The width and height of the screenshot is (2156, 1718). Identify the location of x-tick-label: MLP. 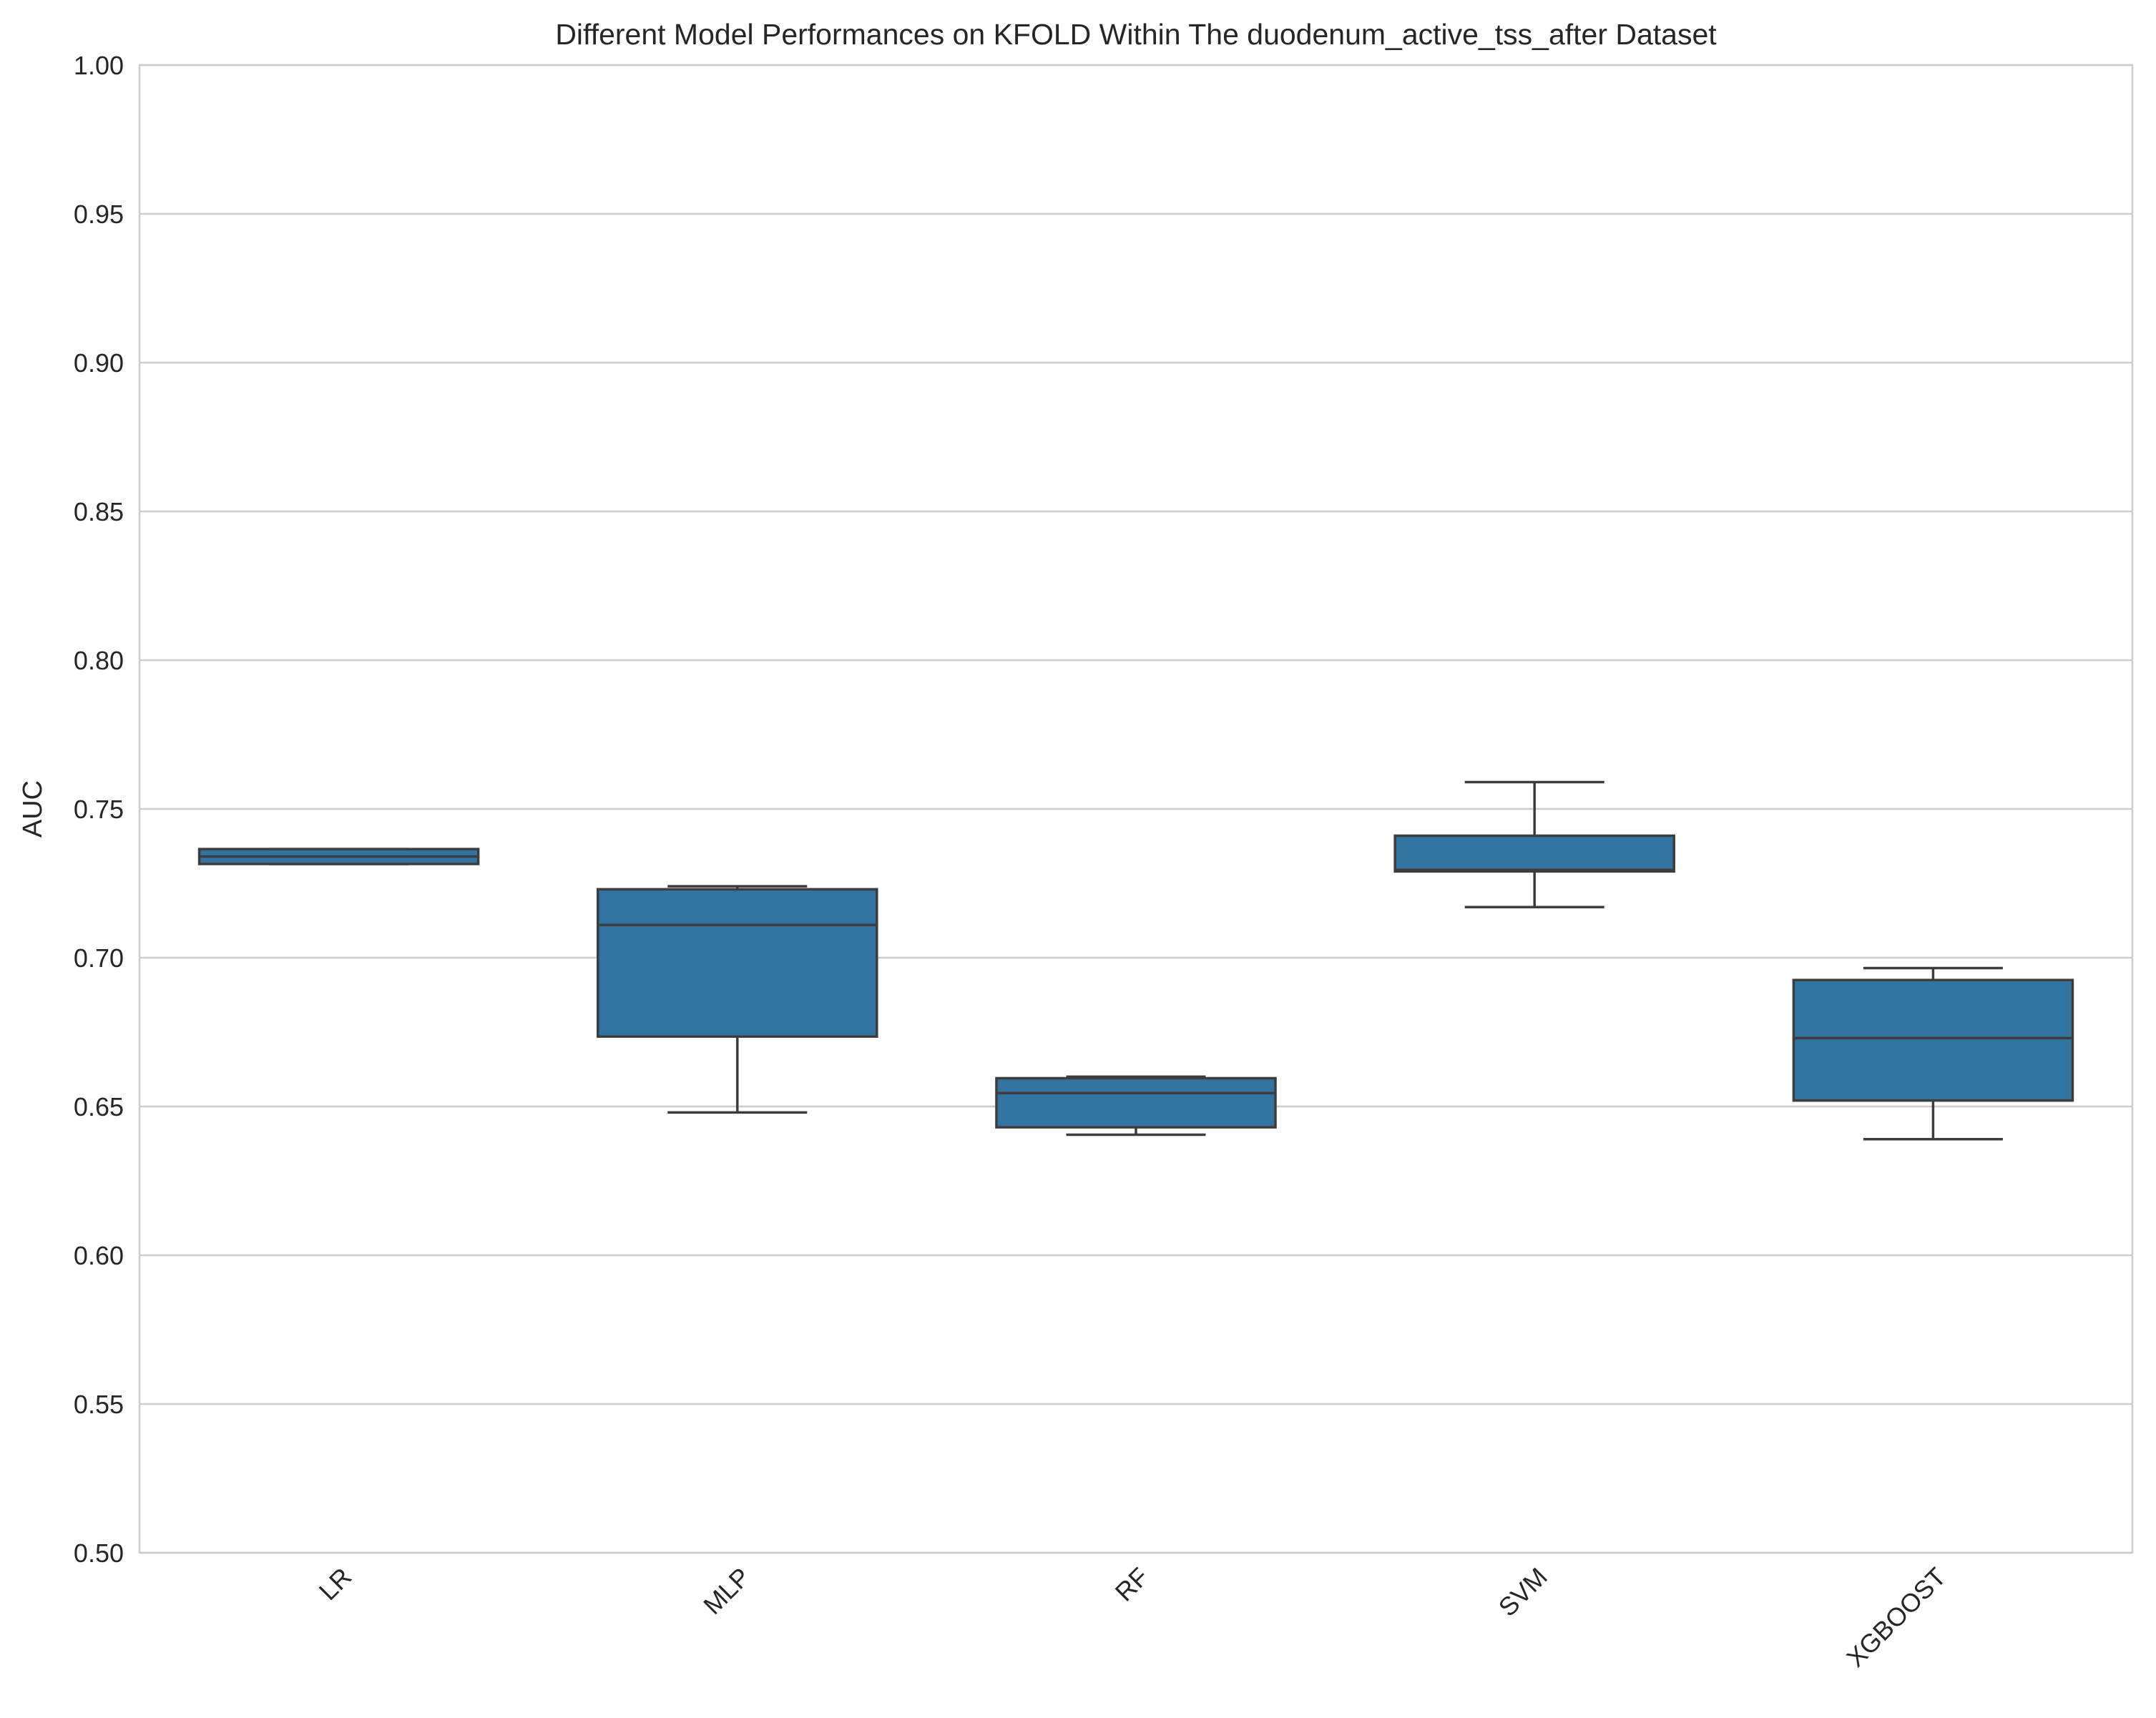
(726, 1591).